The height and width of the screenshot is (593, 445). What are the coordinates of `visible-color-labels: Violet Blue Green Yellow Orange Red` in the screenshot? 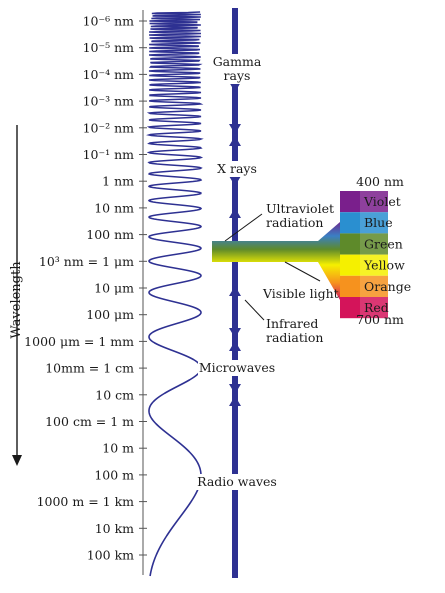 It's located at (387, 254).